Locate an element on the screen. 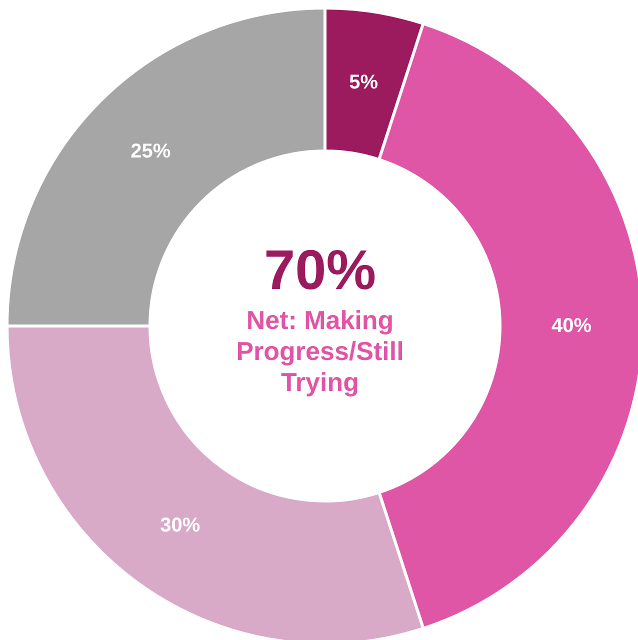  data-label: 5% is located at coordinates (363, 83).